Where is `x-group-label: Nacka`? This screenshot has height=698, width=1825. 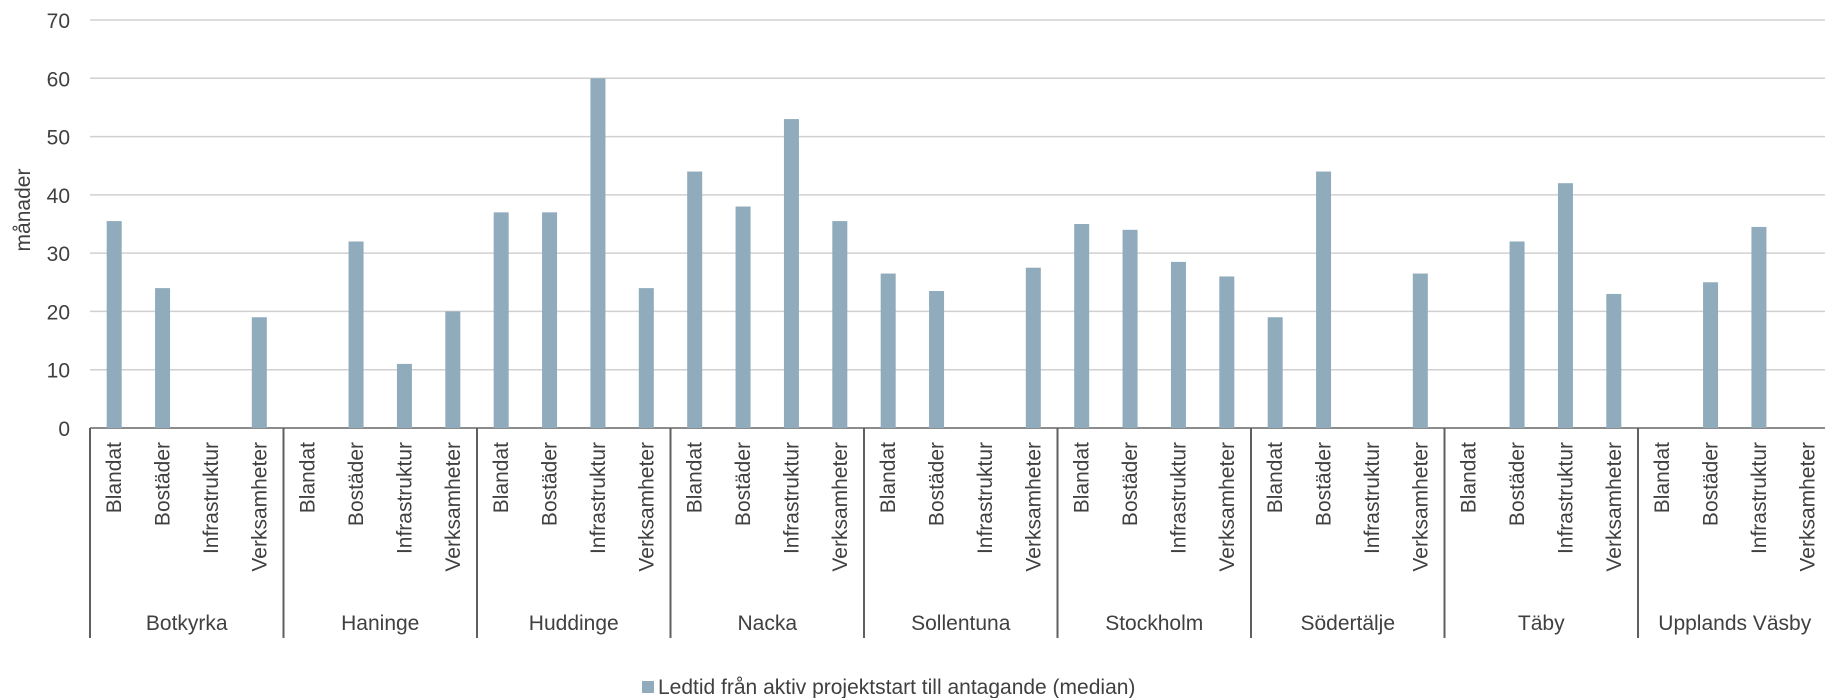 x-group-label: Nacka is located at coordinates (767, 623).